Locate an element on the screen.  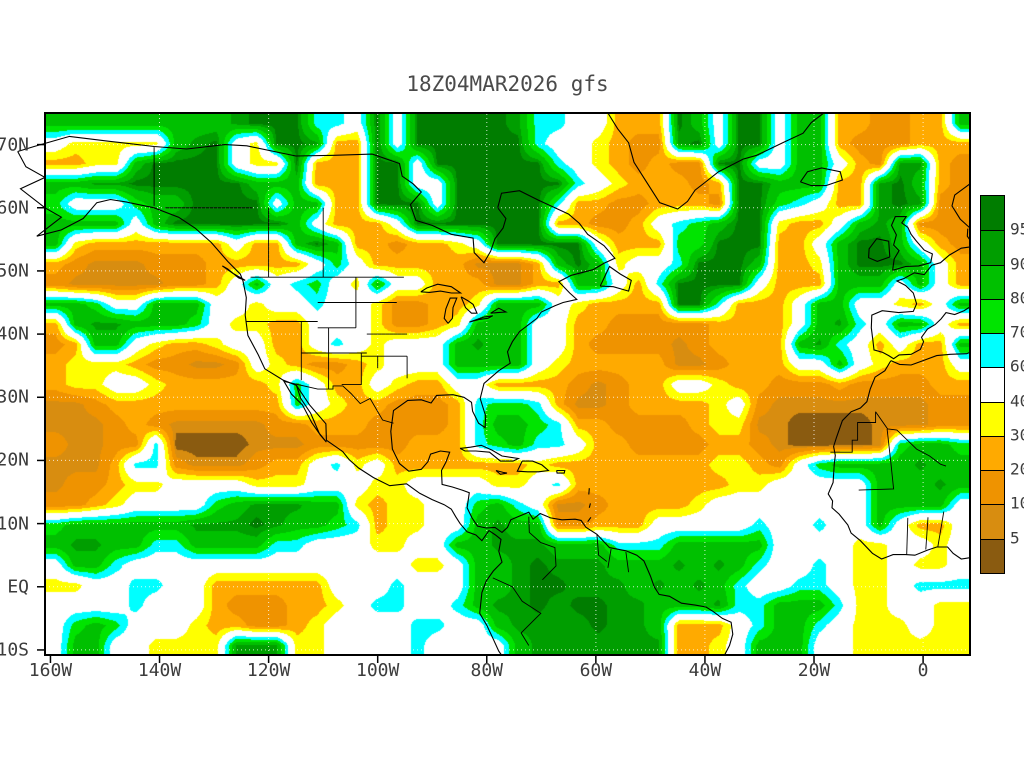
colorbar-label: 60 is located at coordinates (1017, 366).